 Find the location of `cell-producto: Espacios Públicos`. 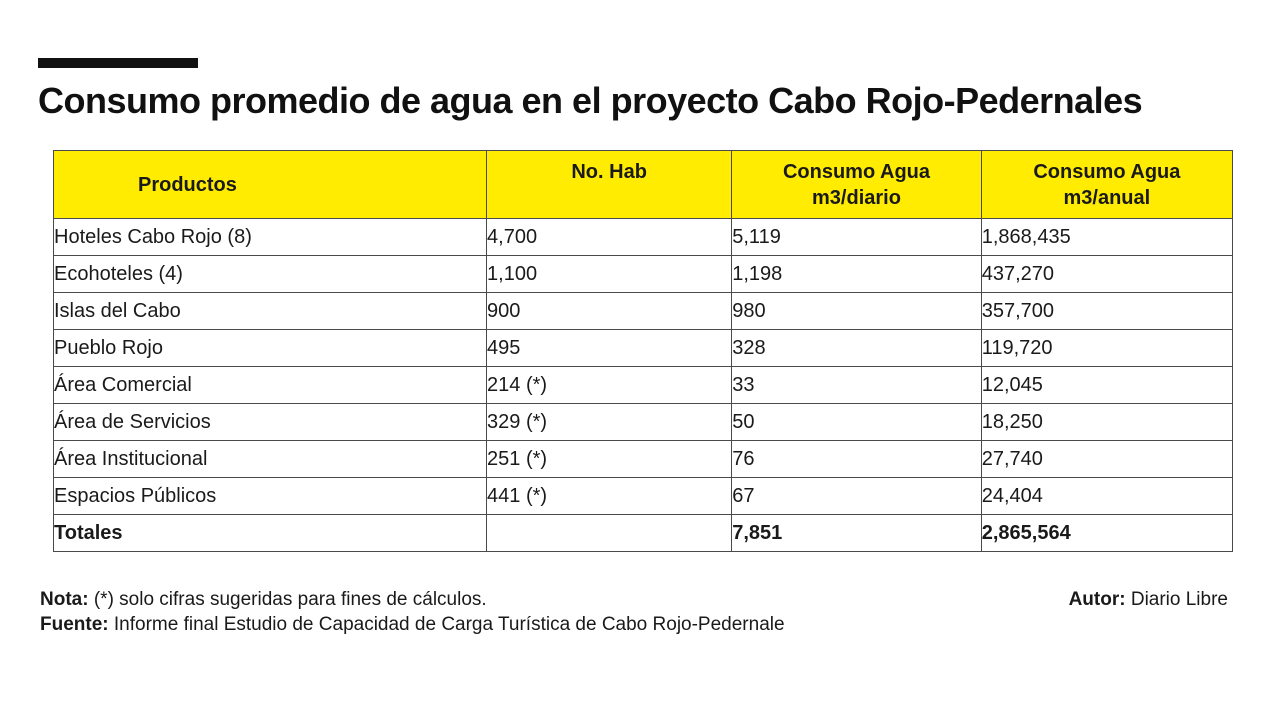

cell-producto: Espacios Públicos is located at coordinates (270, 496).